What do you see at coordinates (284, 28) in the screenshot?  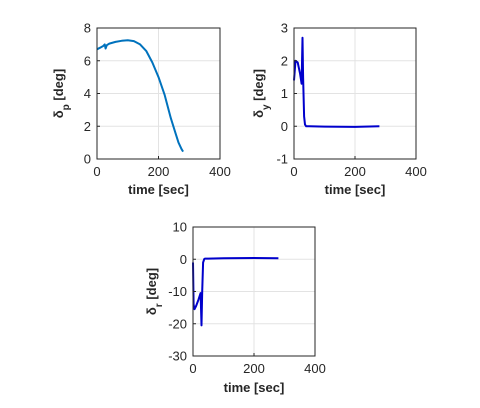 I see `y-tick-label: 3` at bounding box center [284, 28].